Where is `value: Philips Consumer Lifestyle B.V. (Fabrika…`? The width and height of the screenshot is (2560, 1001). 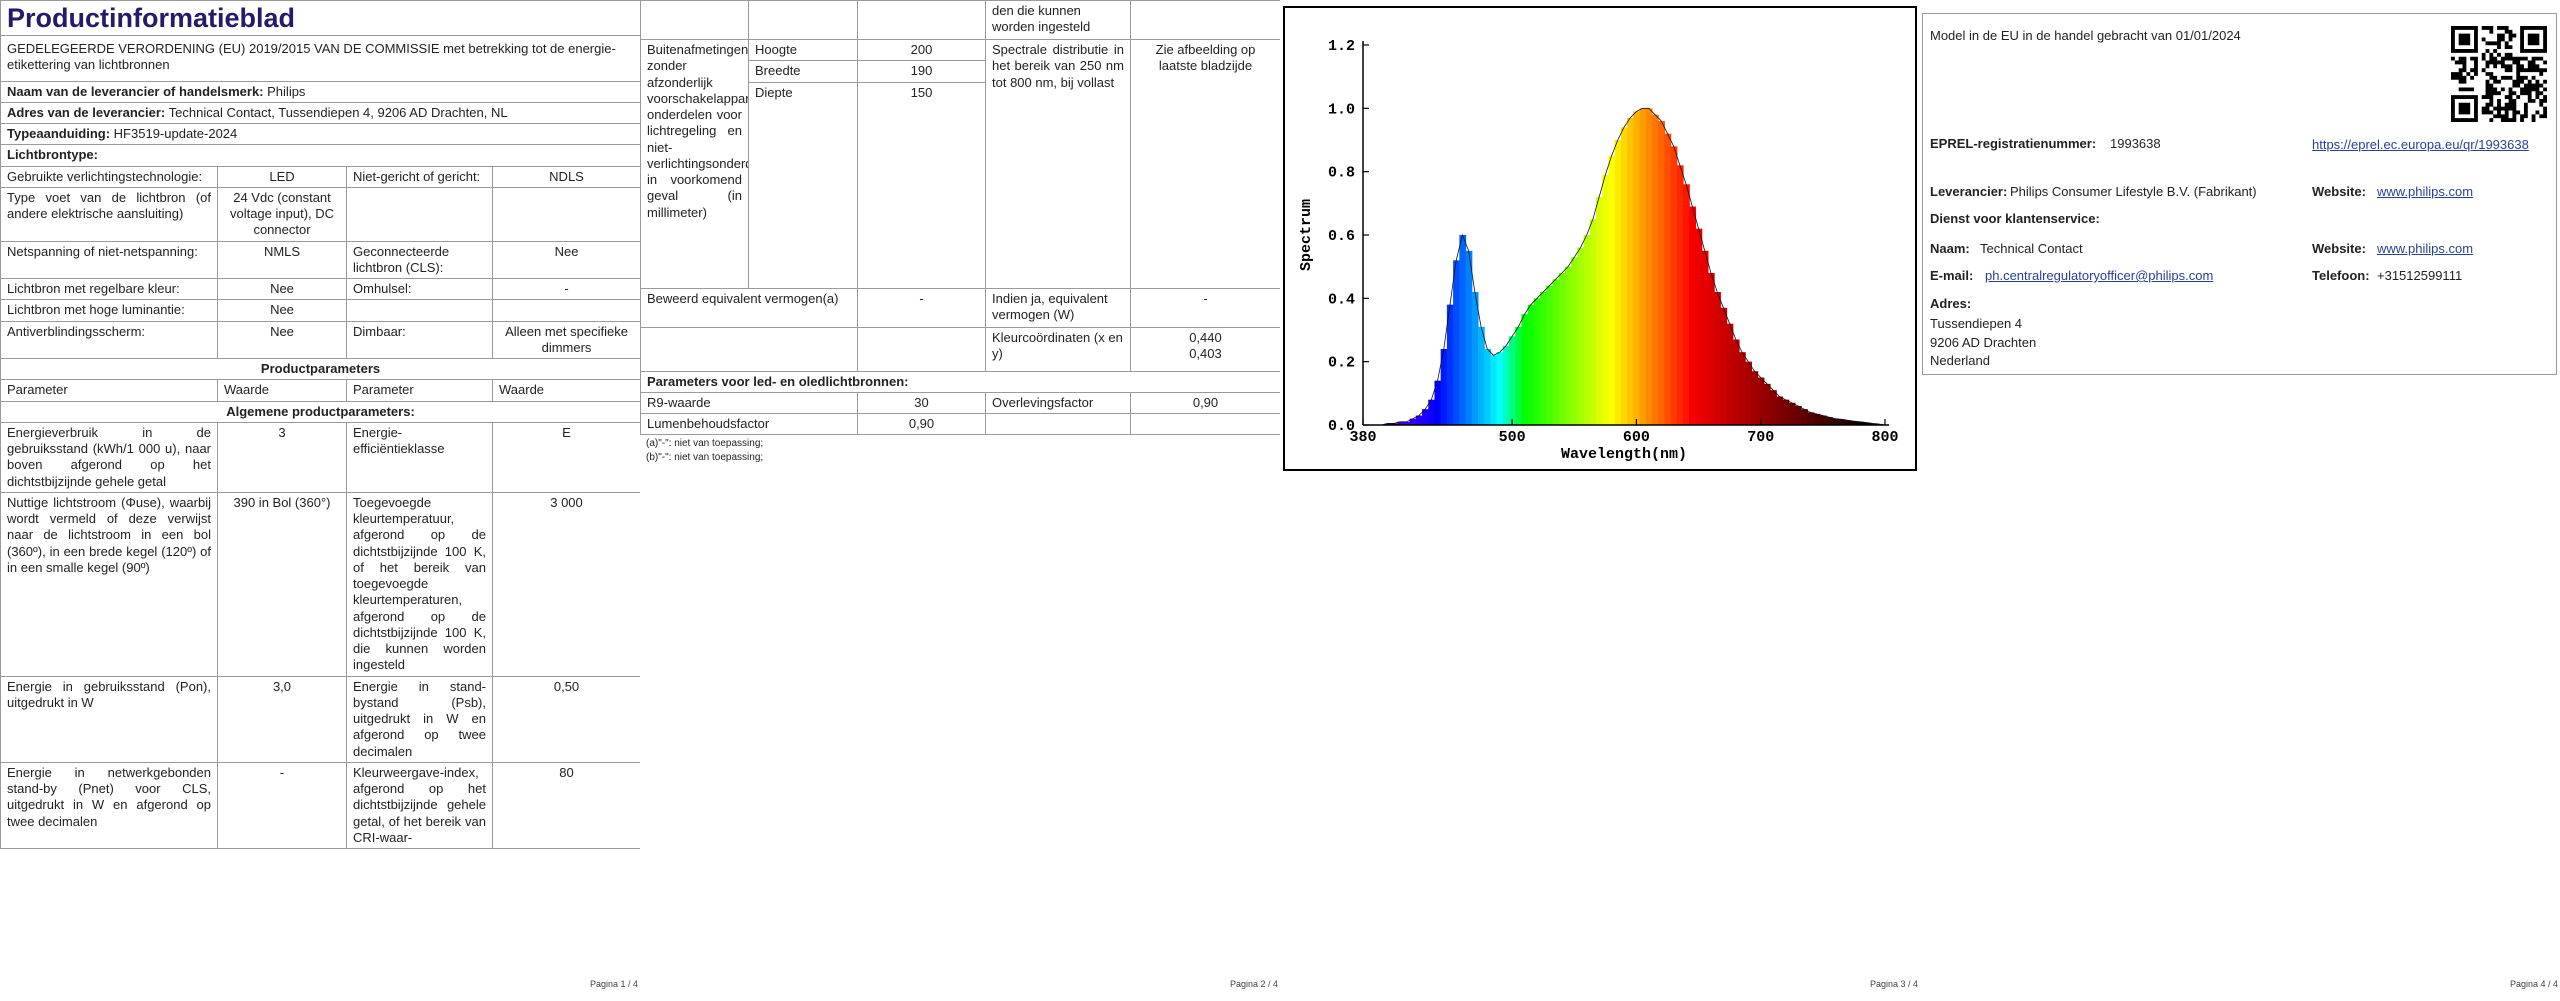 value: Philips Consumer Lifestyle B.V. (Fabrika… is located at coordinates (2133, 191).